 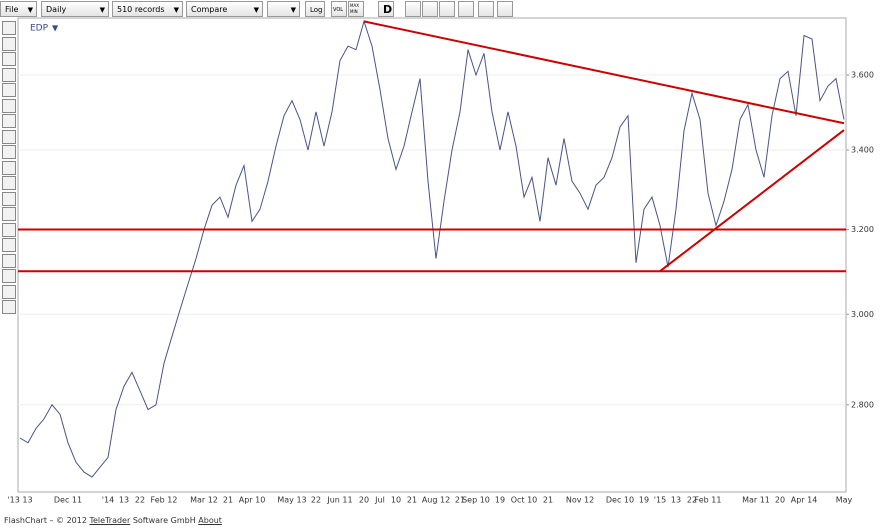 I want to click on x-tick-label: Aug 12, so click(x=436, y=500).